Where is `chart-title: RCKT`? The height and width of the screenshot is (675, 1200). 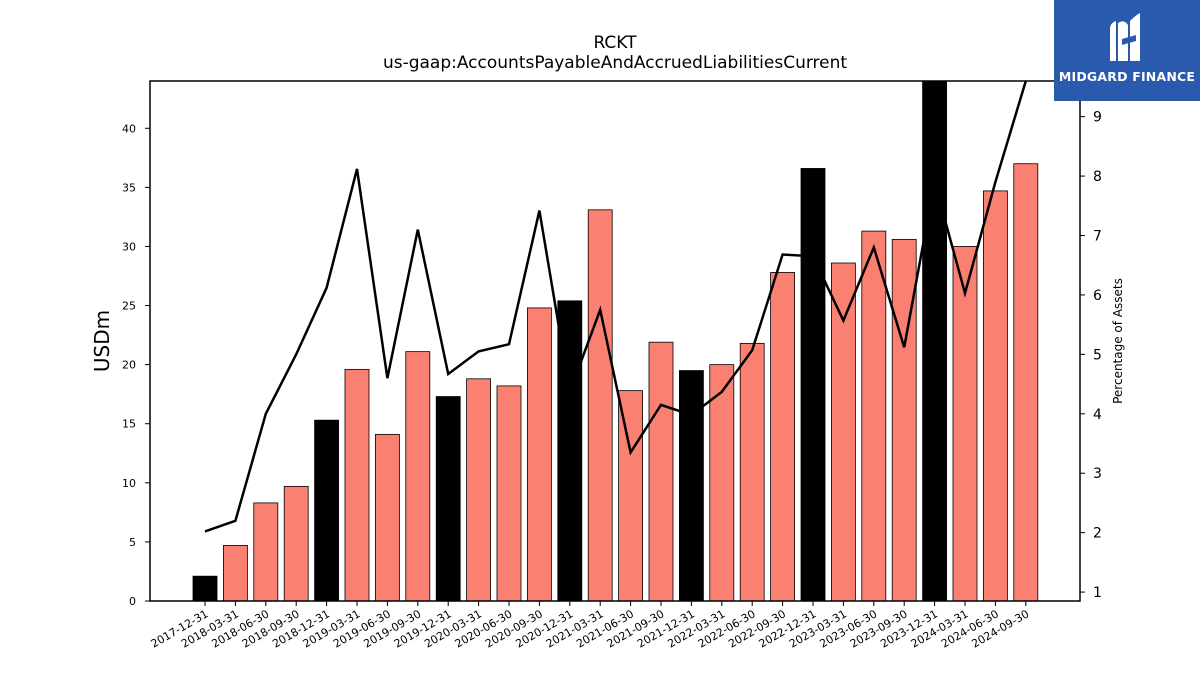
chart-title: RCKT is located at coordinates (615, 43).